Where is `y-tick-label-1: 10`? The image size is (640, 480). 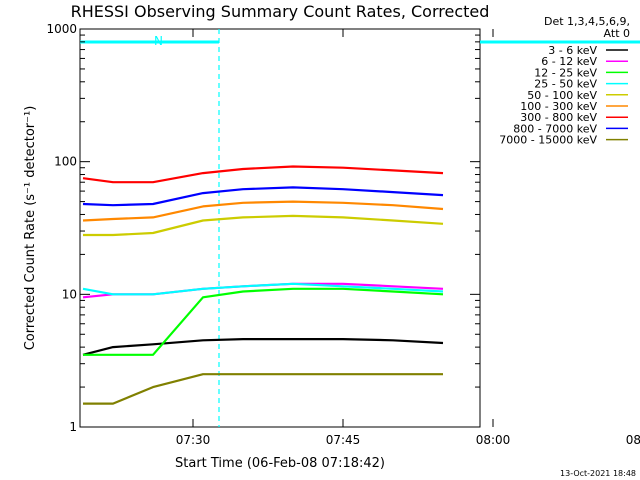
y-tick-label-1: 10 is located at coordinates (69, 294).